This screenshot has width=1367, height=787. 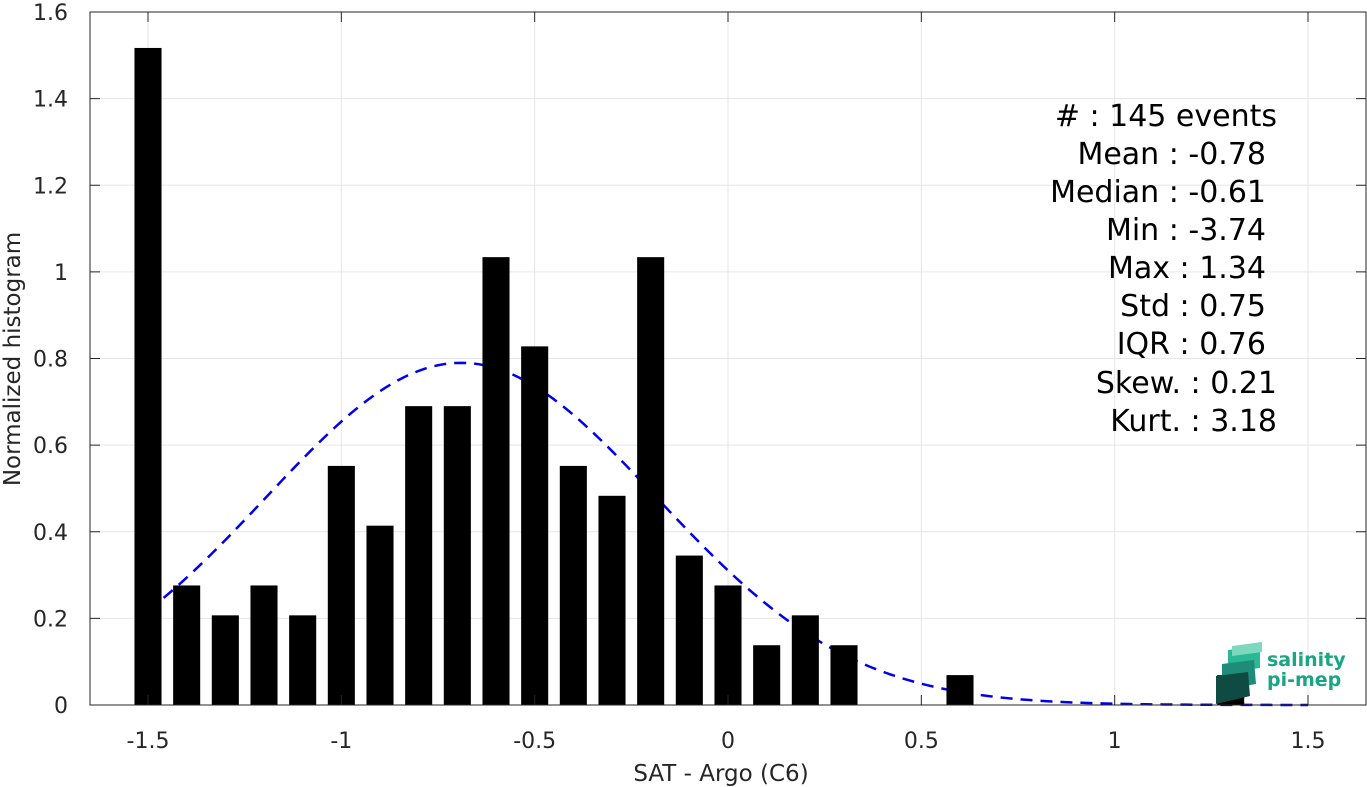 I want to click on stat-iqr: IQR : 0.76, so click(x=1191, y=344).